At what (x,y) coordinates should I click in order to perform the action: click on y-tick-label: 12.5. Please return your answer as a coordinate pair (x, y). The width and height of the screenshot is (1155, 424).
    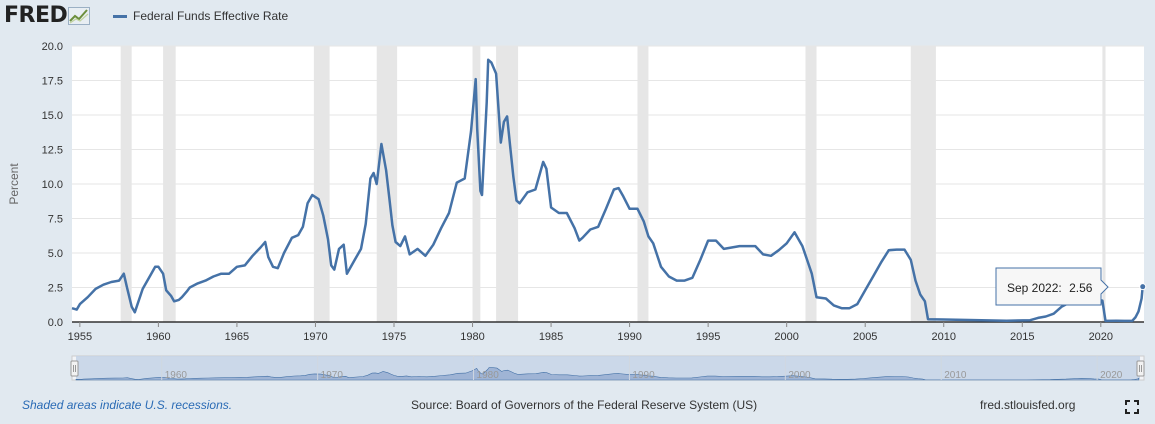
    Looking at the image, I should click on (52, 151).